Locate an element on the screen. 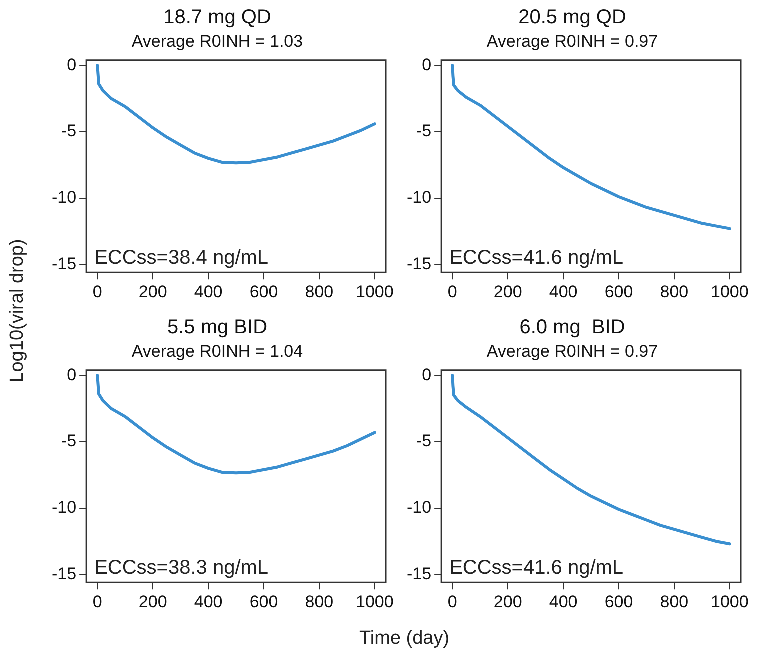  chart-subtitle: Average R0INH = 1.04 is located at coordinates (218, 351).